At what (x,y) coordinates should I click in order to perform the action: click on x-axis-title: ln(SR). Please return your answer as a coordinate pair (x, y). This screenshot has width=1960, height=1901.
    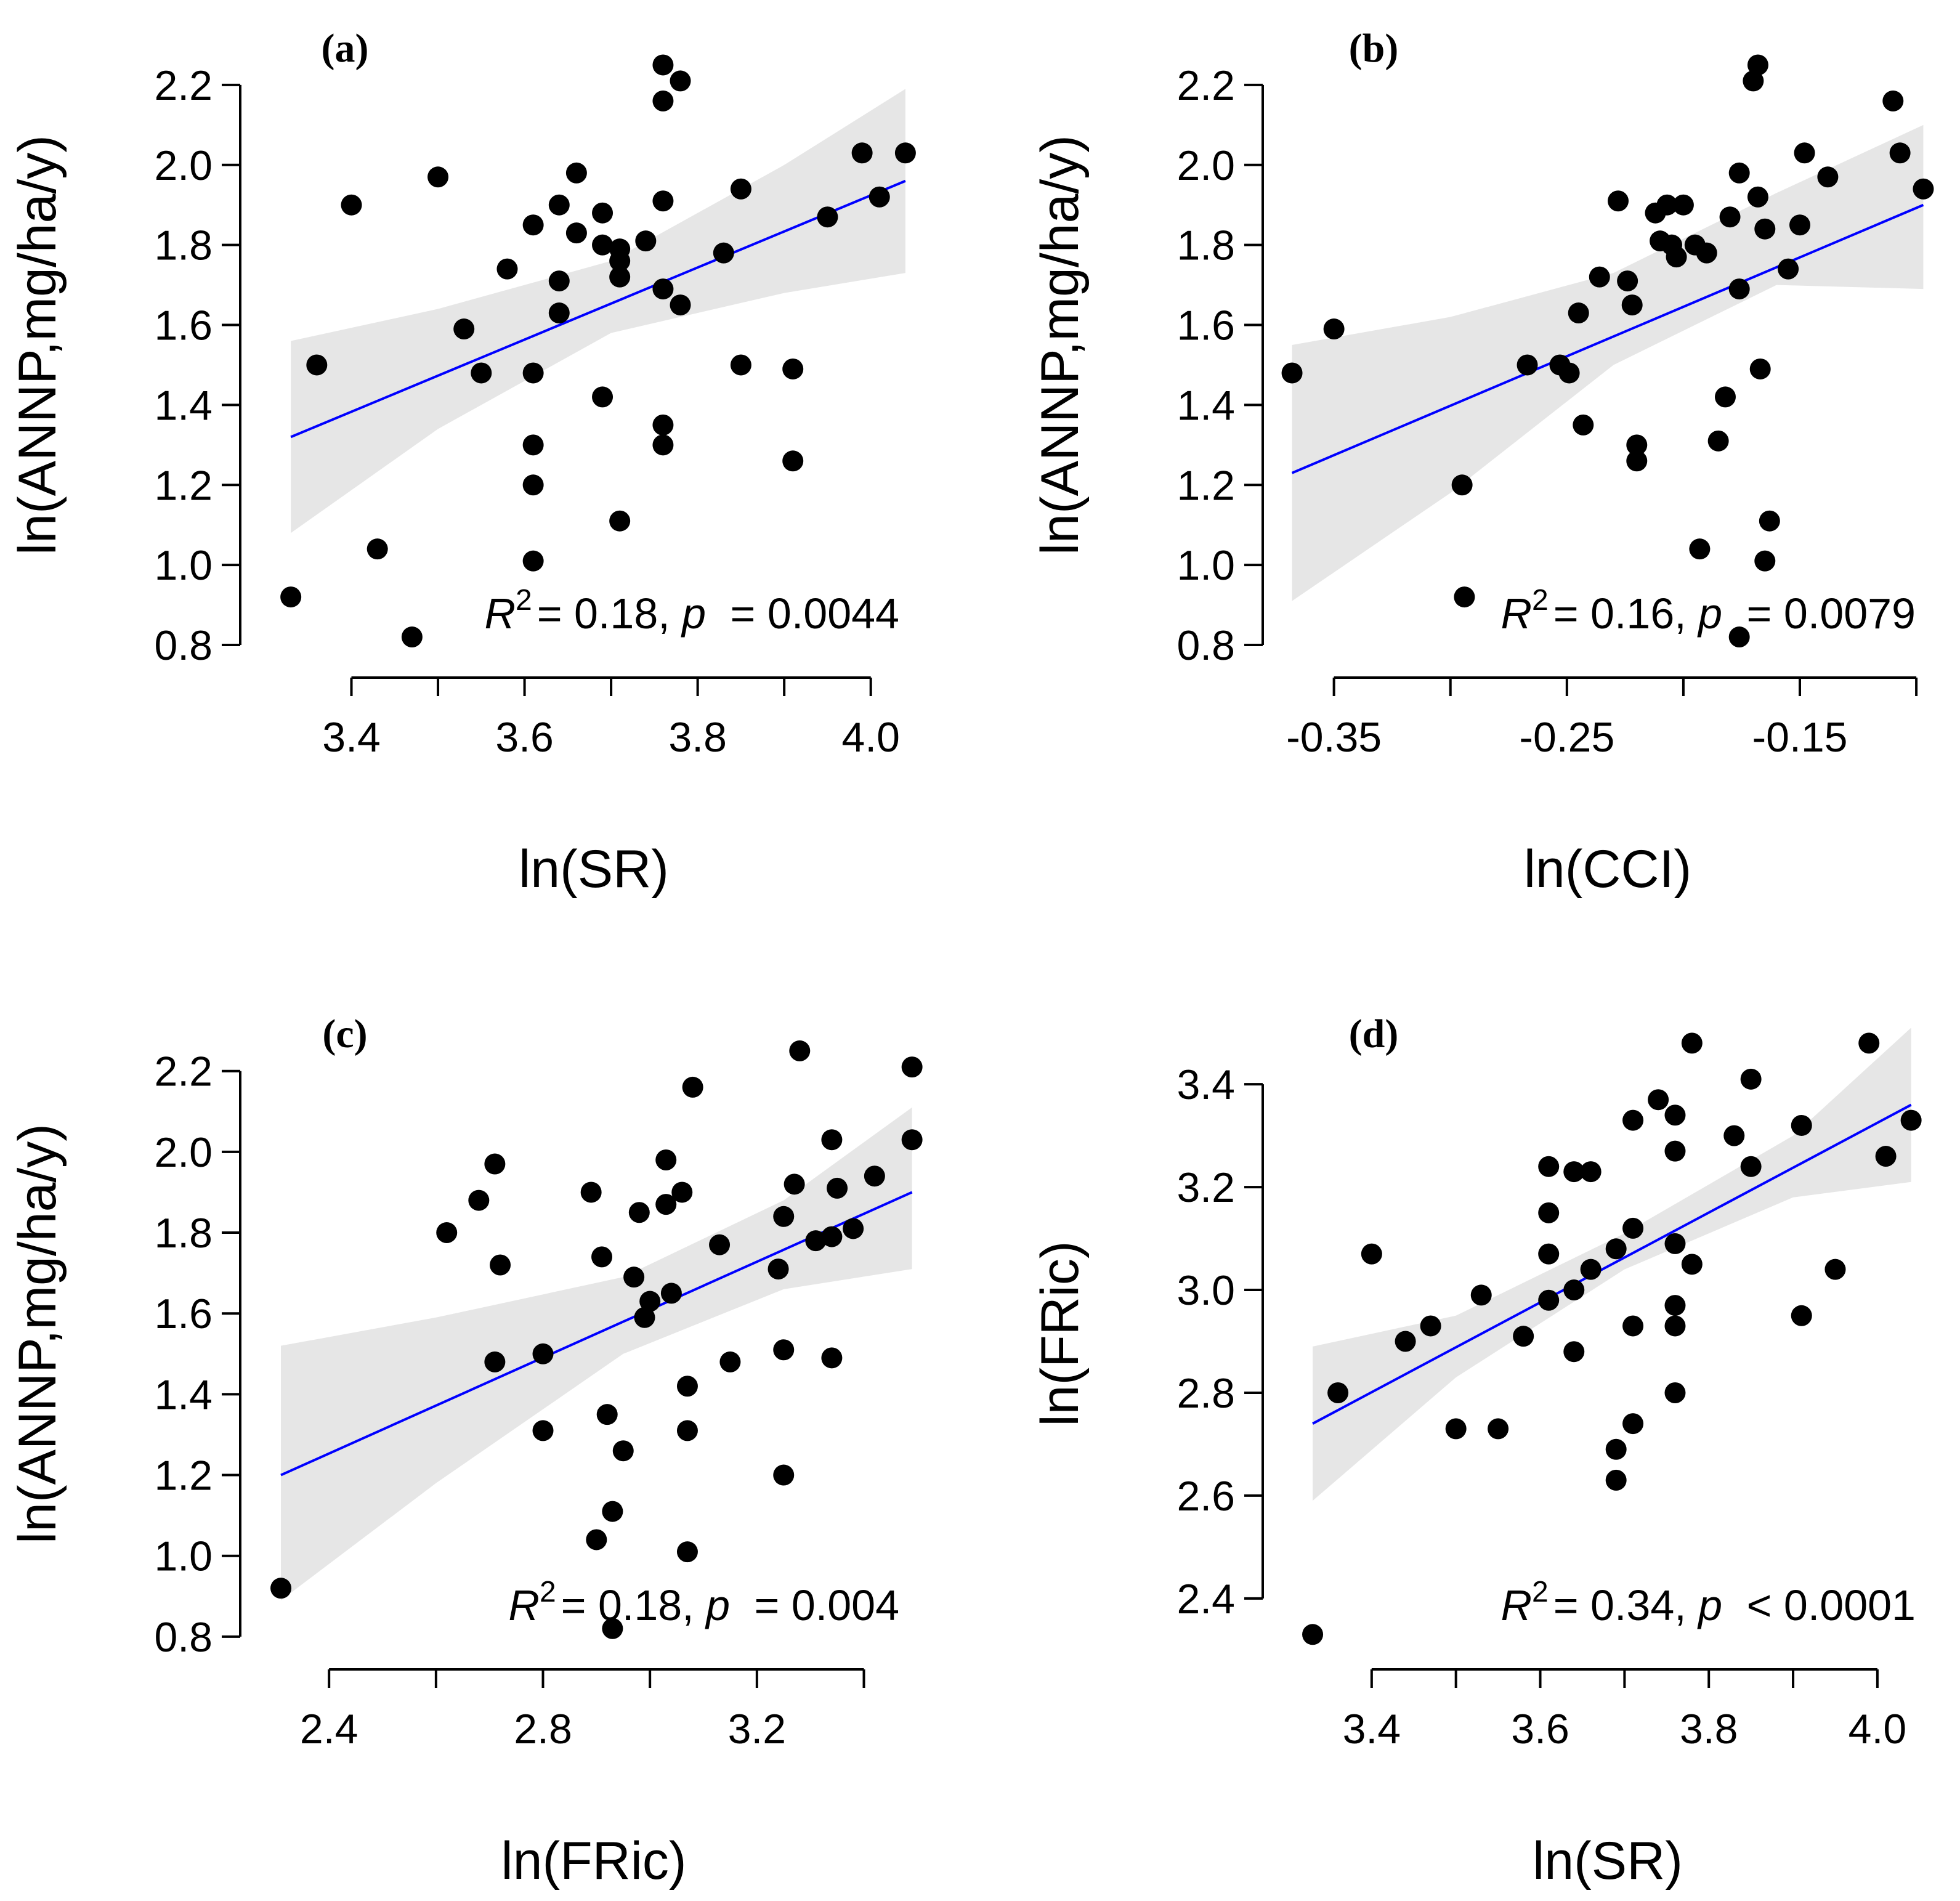
    Looking at the image, I should click on (594, 869).